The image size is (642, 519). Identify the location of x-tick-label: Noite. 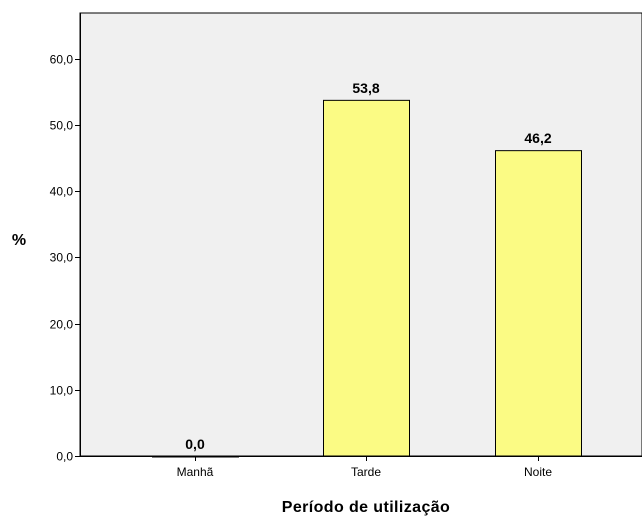
(538, 472).